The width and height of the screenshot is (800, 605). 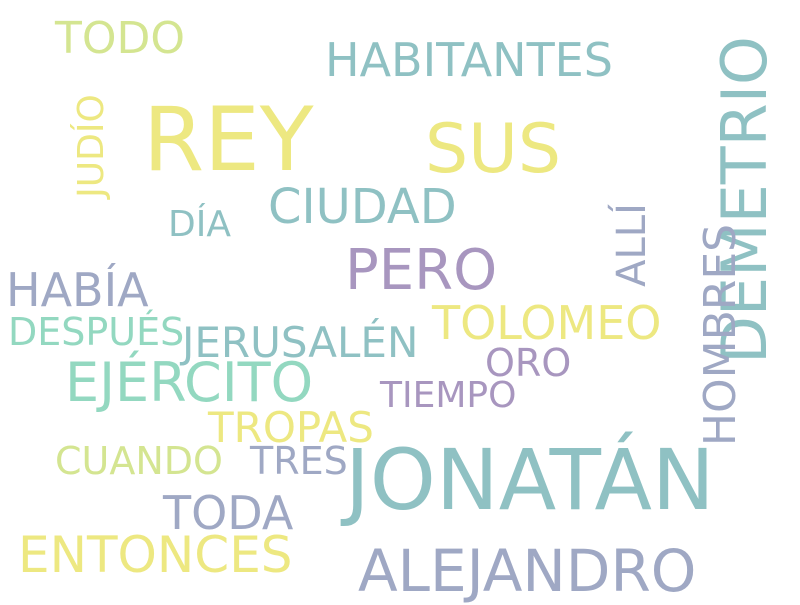 I want to click on word-oro: ORO, so click(x=528, y=363).